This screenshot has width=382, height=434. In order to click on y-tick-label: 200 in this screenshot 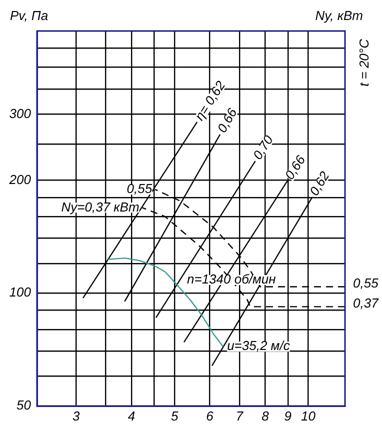, I will do `click(20, 179)`.